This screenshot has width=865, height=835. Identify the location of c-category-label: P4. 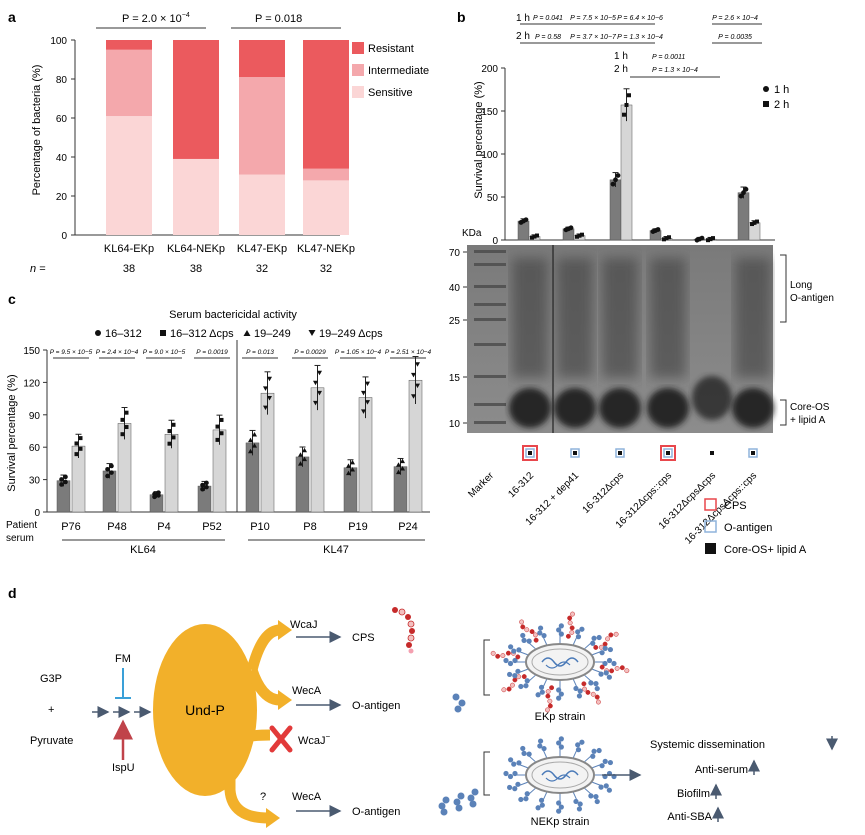
(163, 527).